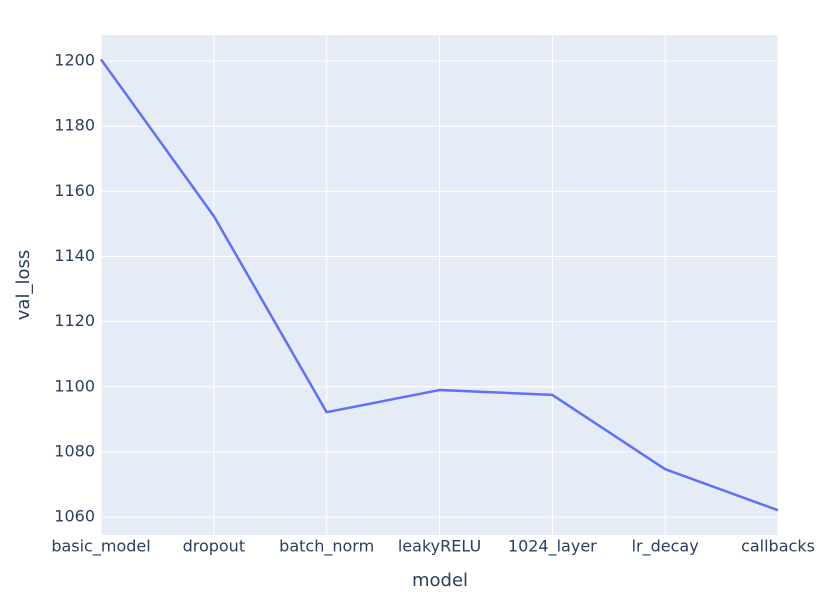 Image resolution: width=837 pixels, height=616 pixels. I want to click on x-axis-title: model, so click(440, 580).